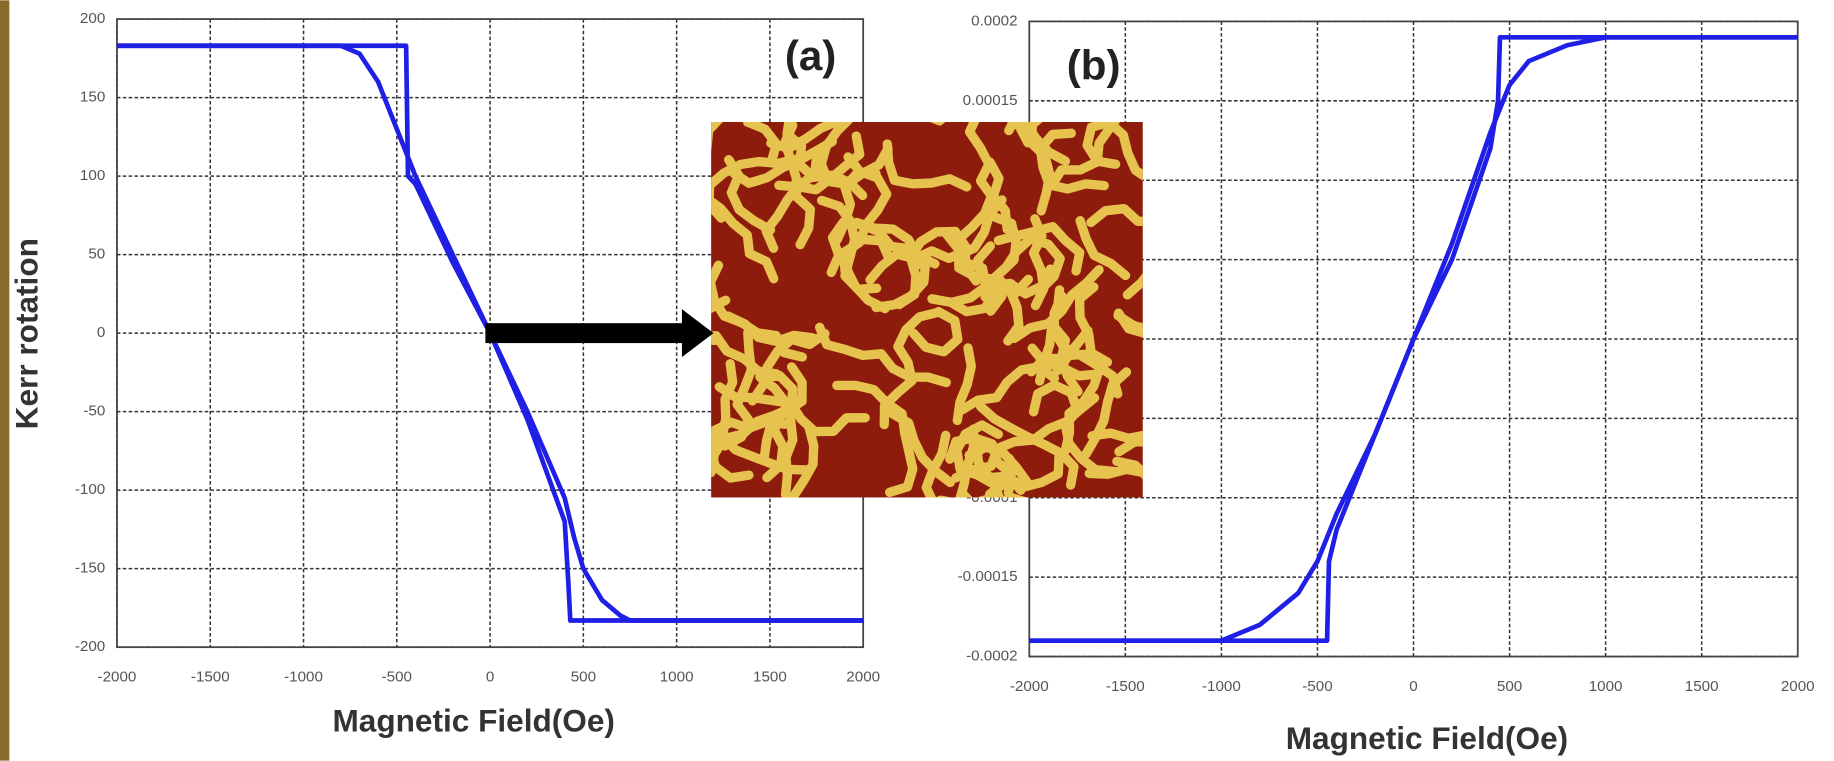 This screenshot has width=1834, height=761. I want to click on panel-annotation: (a), so click(810, 55).